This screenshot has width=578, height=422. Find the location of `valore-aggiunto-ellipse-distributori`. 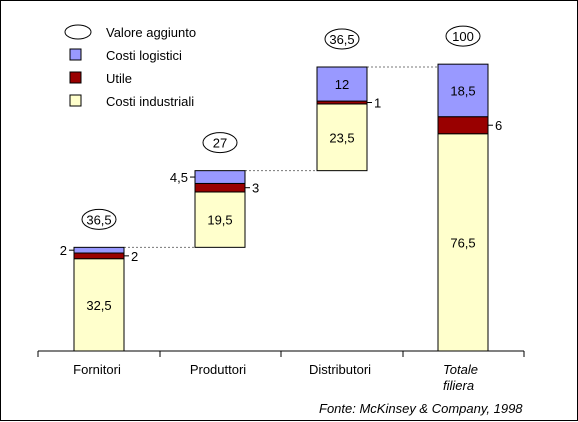

valore-aggiunto-ellipse-distributori is located at coordinates (342, 39).